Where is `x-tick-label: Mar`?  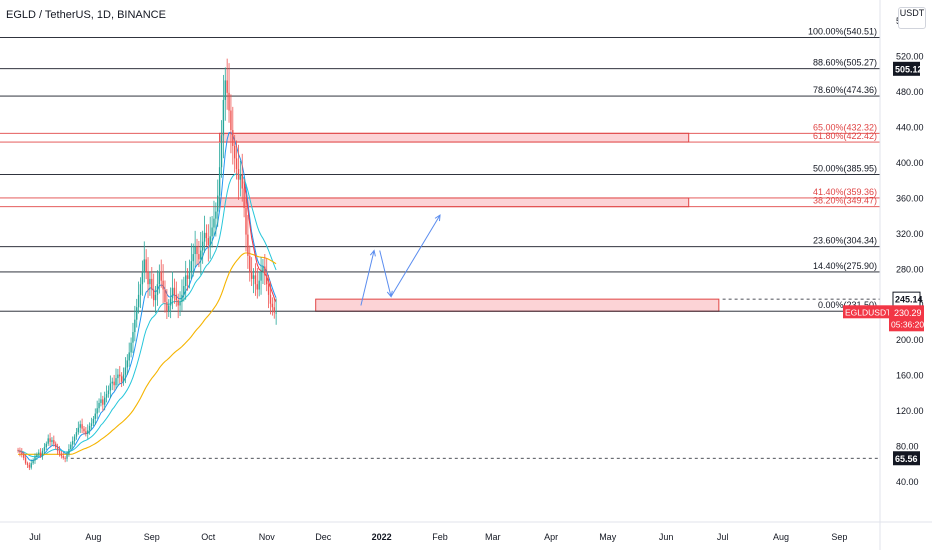
x-tick-label: Mar is located at coordinates (493, 537).